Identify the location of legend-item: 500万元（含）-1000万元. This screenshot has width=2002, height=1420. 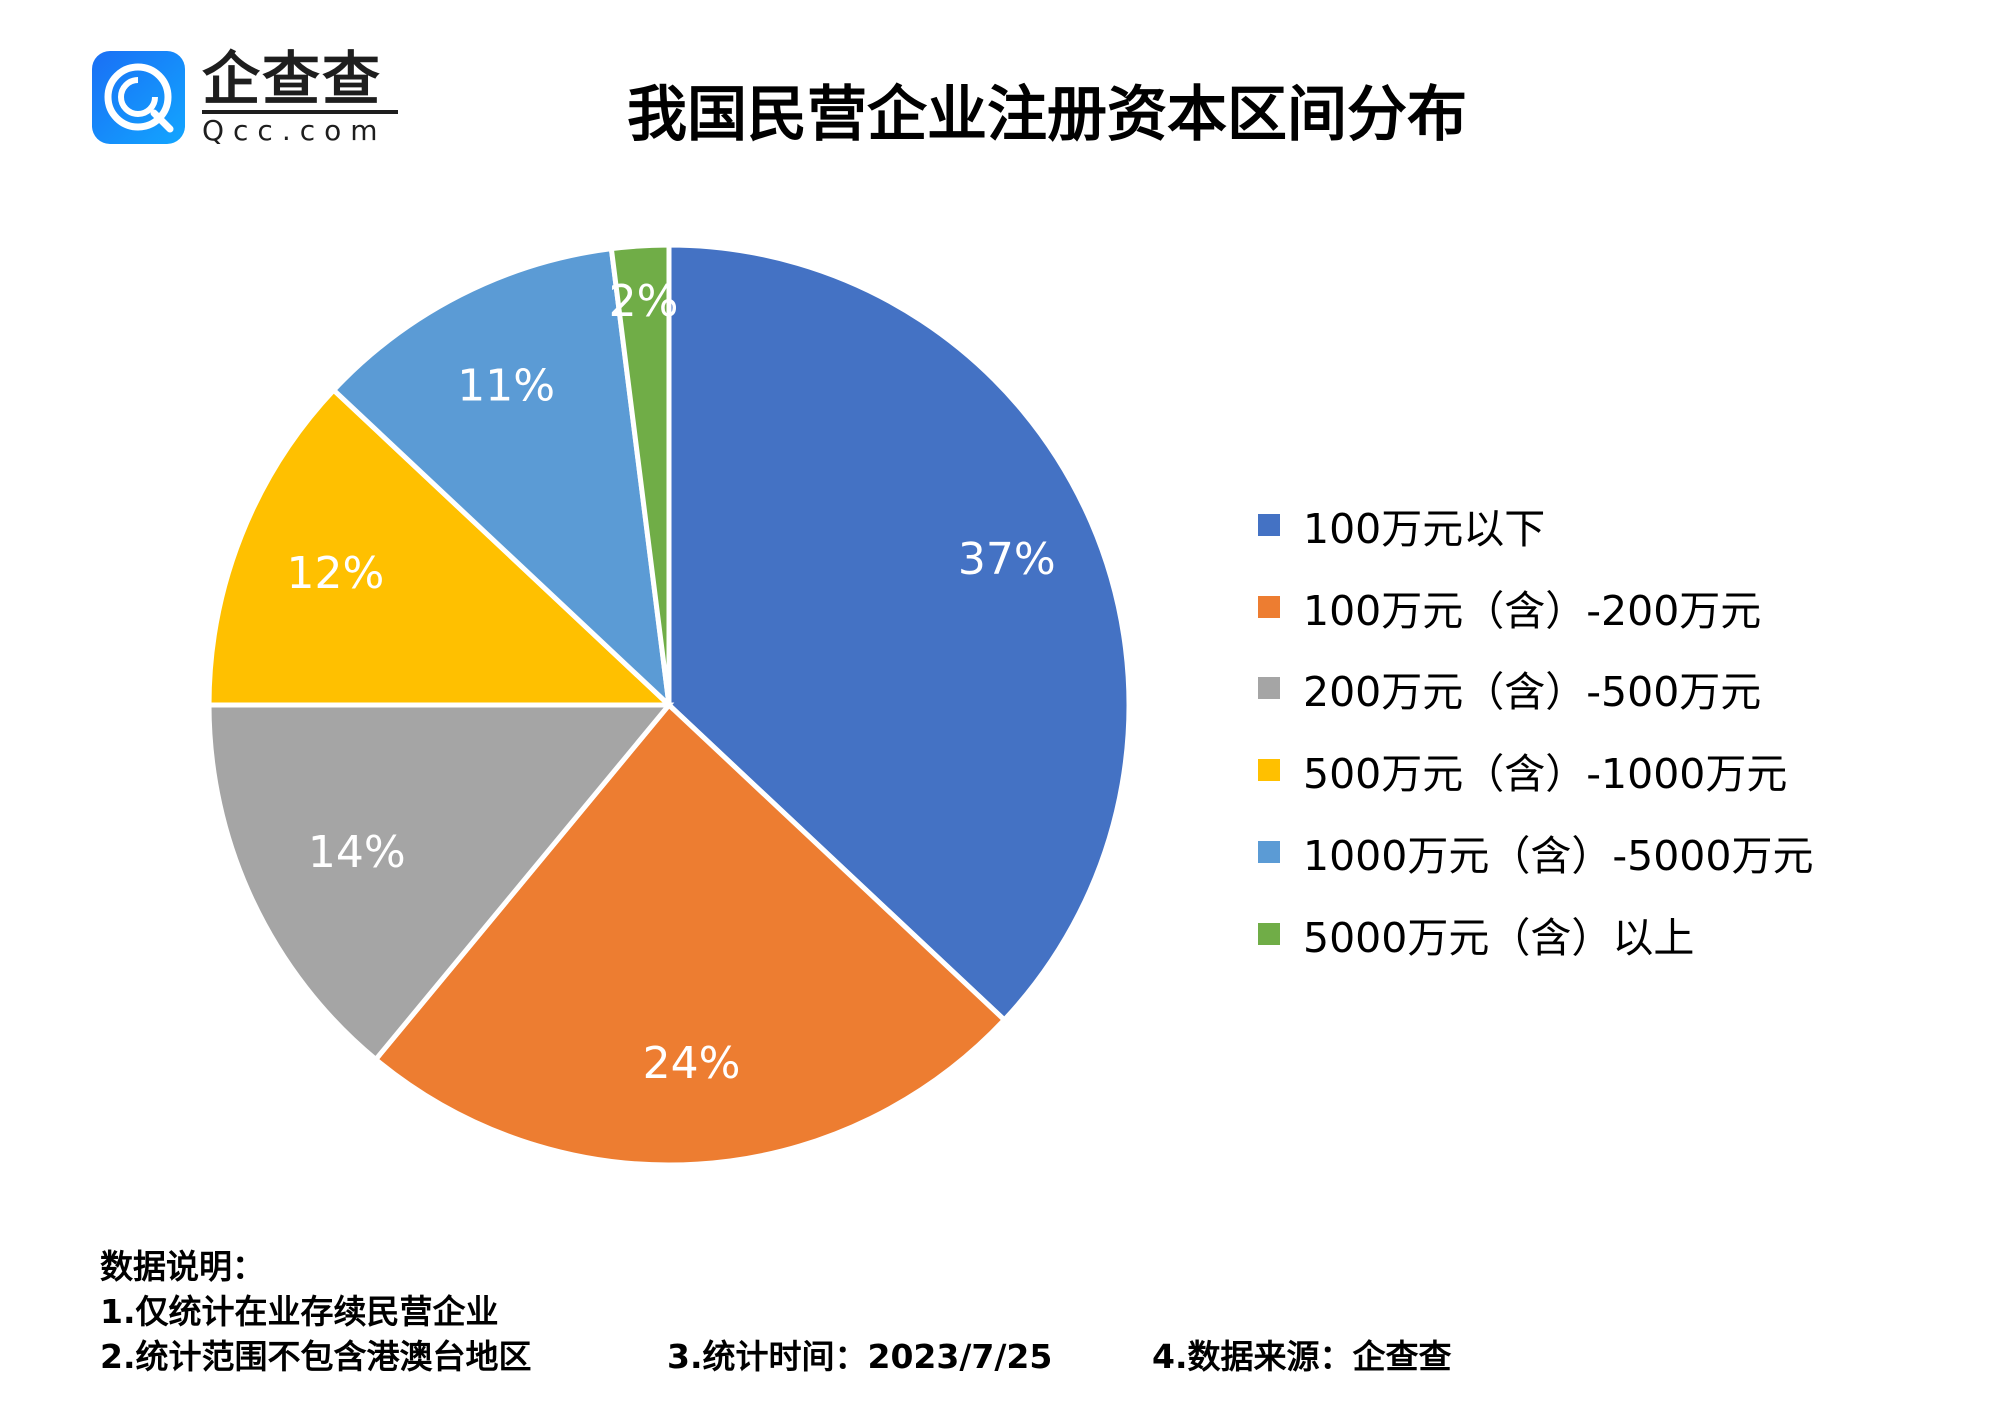
(1535, 770).